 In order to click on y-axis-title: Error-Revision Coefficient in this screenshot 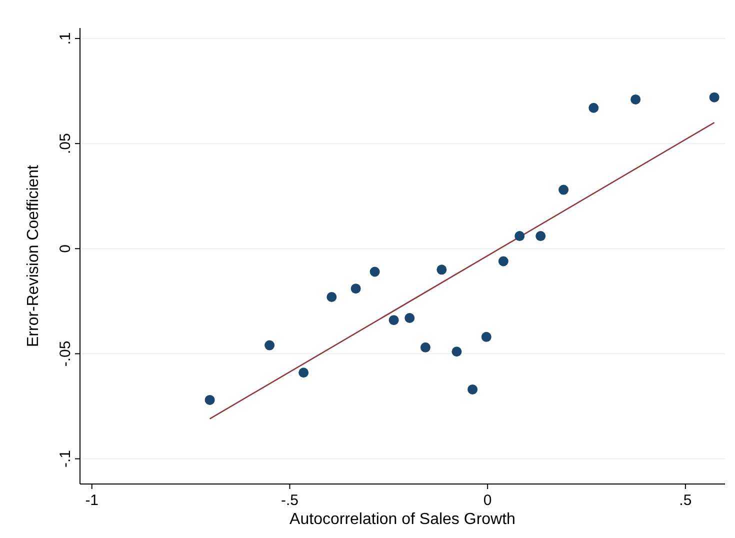, I will do `click(33, 255)`.